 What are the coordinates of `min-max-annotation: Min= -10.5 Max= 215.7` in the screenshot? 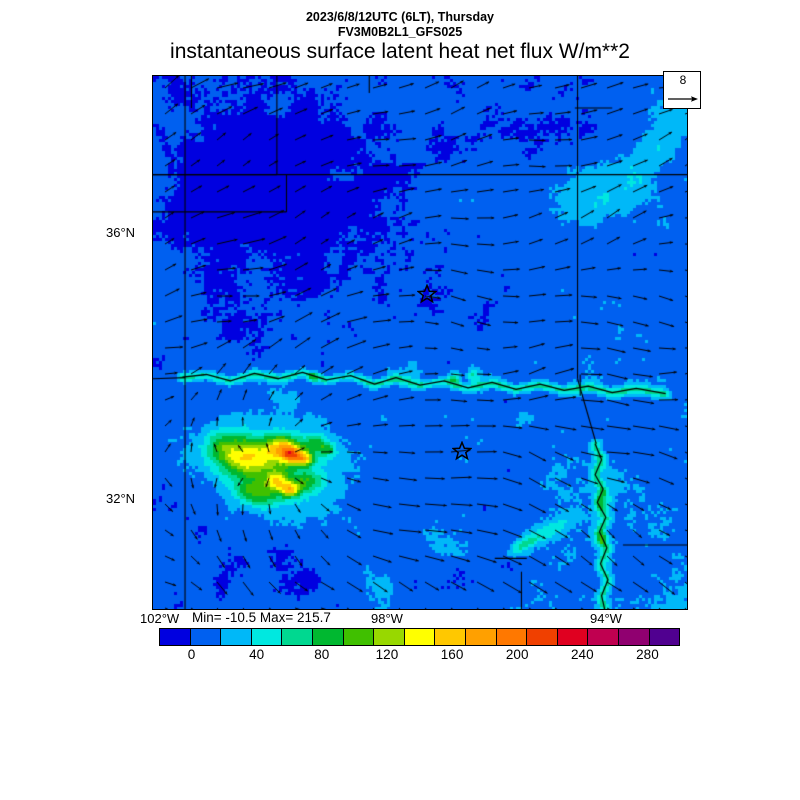 It's located at (261, 617).